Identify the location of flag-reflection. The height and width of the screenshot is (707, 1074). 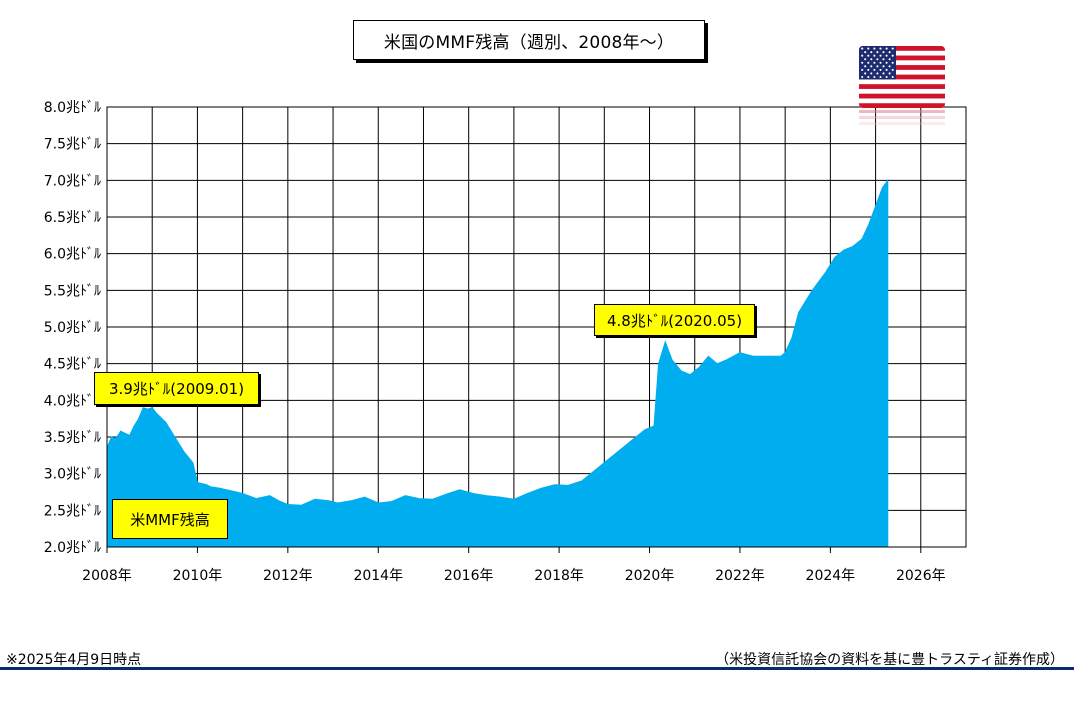
(902, 120).